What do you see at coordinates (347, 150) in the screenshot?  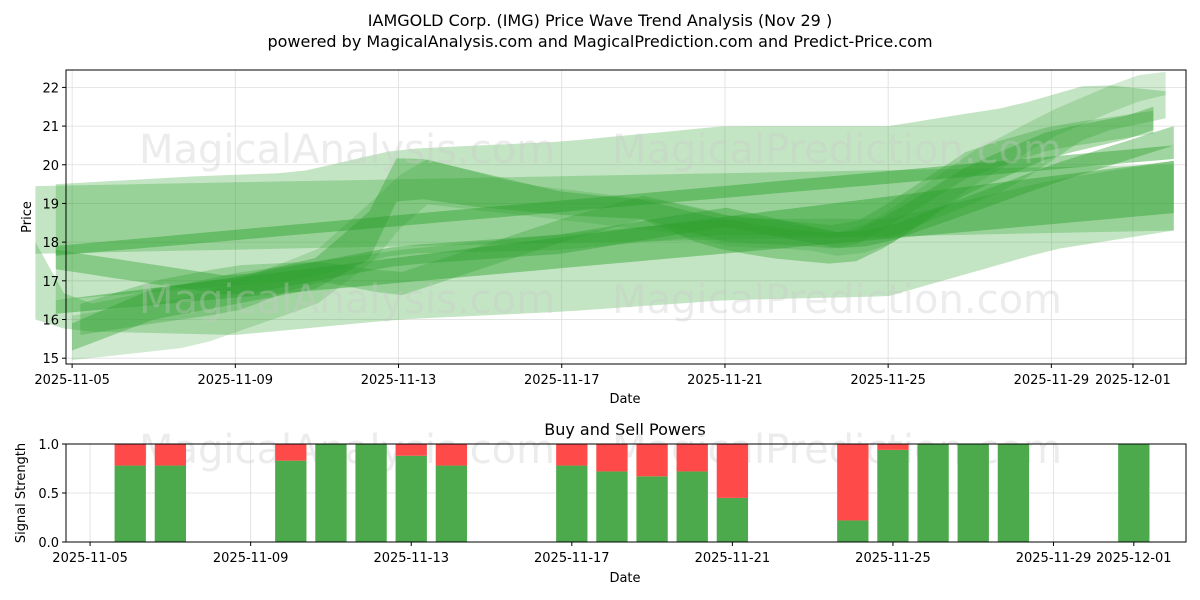 I see `watermark-analysis-top: MagicalAnalysis.com` at bounding box center [347, 150].